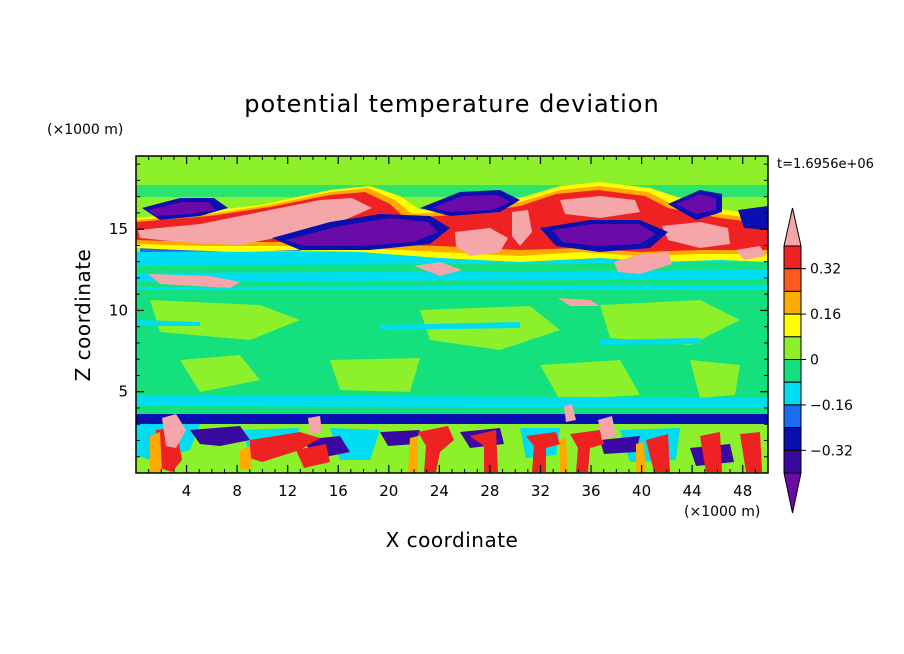  I want to click on weak-negative-stripes, so click(452, 274).